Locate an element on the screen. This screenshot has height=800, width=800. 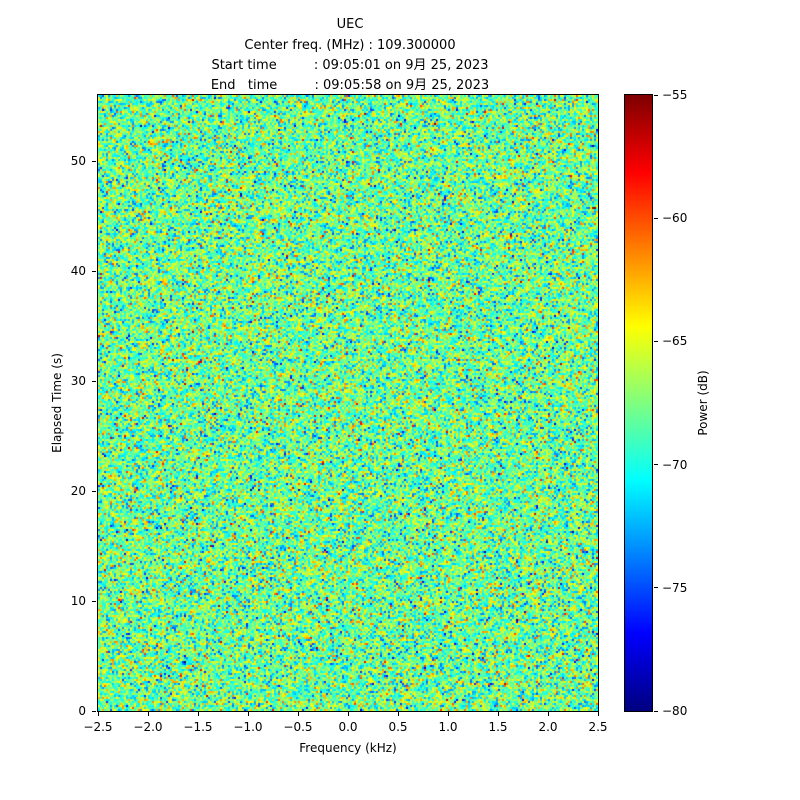
colorbar-tick-label: −60 is located at coordinates (675, 218).